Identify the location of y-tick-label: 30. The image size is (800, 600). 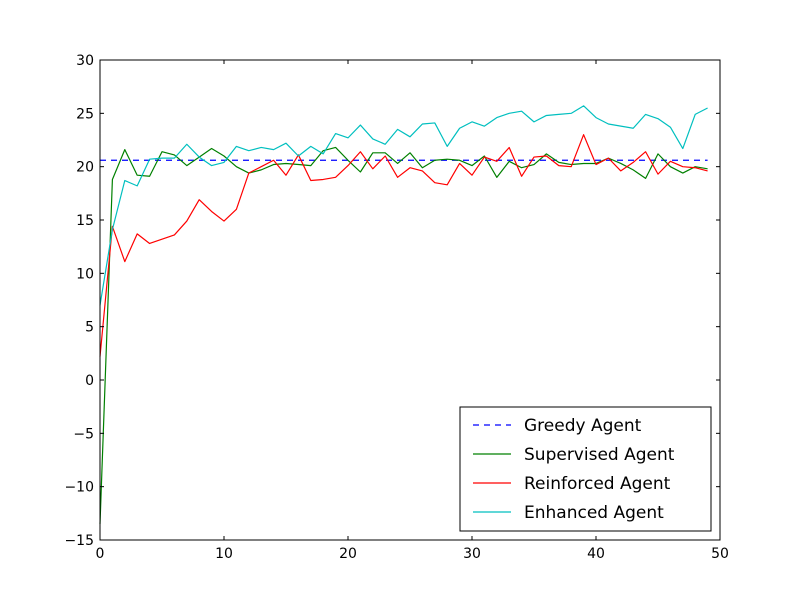
(85, 61).